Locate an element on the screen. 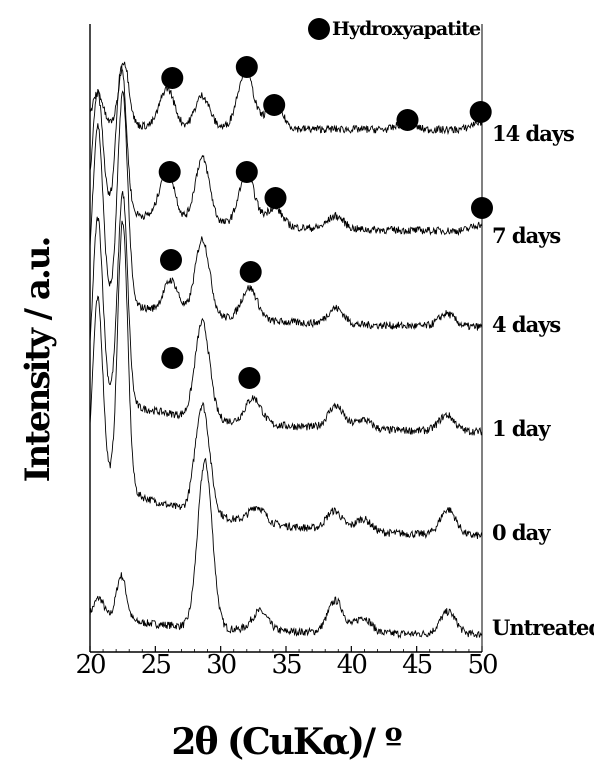 The image size is (594, 763). legend-label: Hydroxyapatite is located at coordinates (406, 29).